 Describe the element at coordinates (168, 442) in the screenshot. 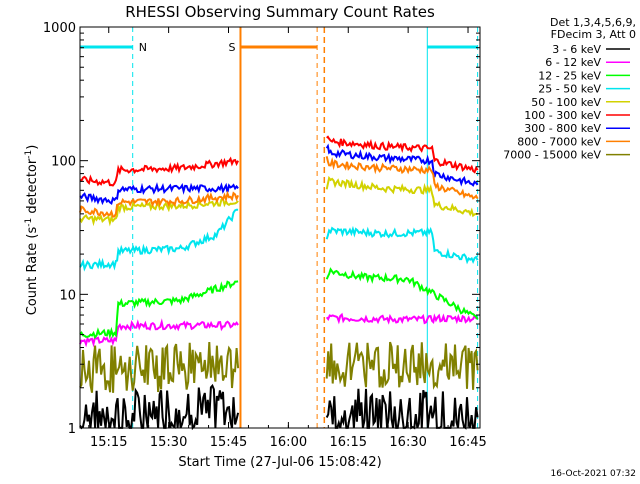

I see `x-tick-label-1: 15:30` at that location.